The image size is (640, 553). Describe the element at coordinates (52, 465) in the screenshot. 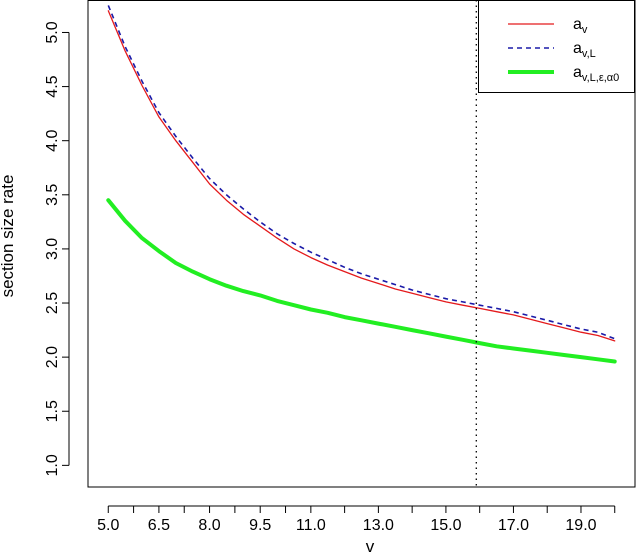

I see `y-tick-label: 1.0` at that location.